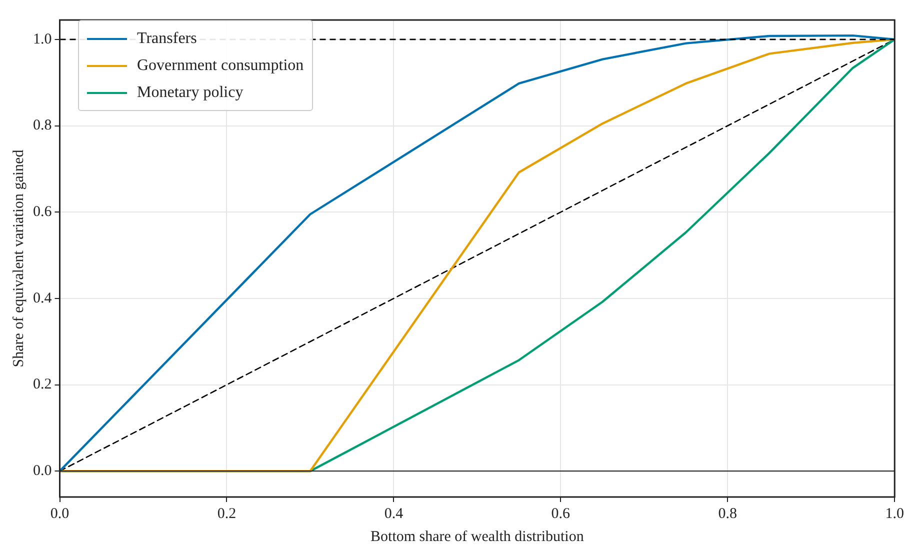  Describe the element at coordinates (42, 126) in the screenshot. I see `y-tick-label: 0.8` at that location.